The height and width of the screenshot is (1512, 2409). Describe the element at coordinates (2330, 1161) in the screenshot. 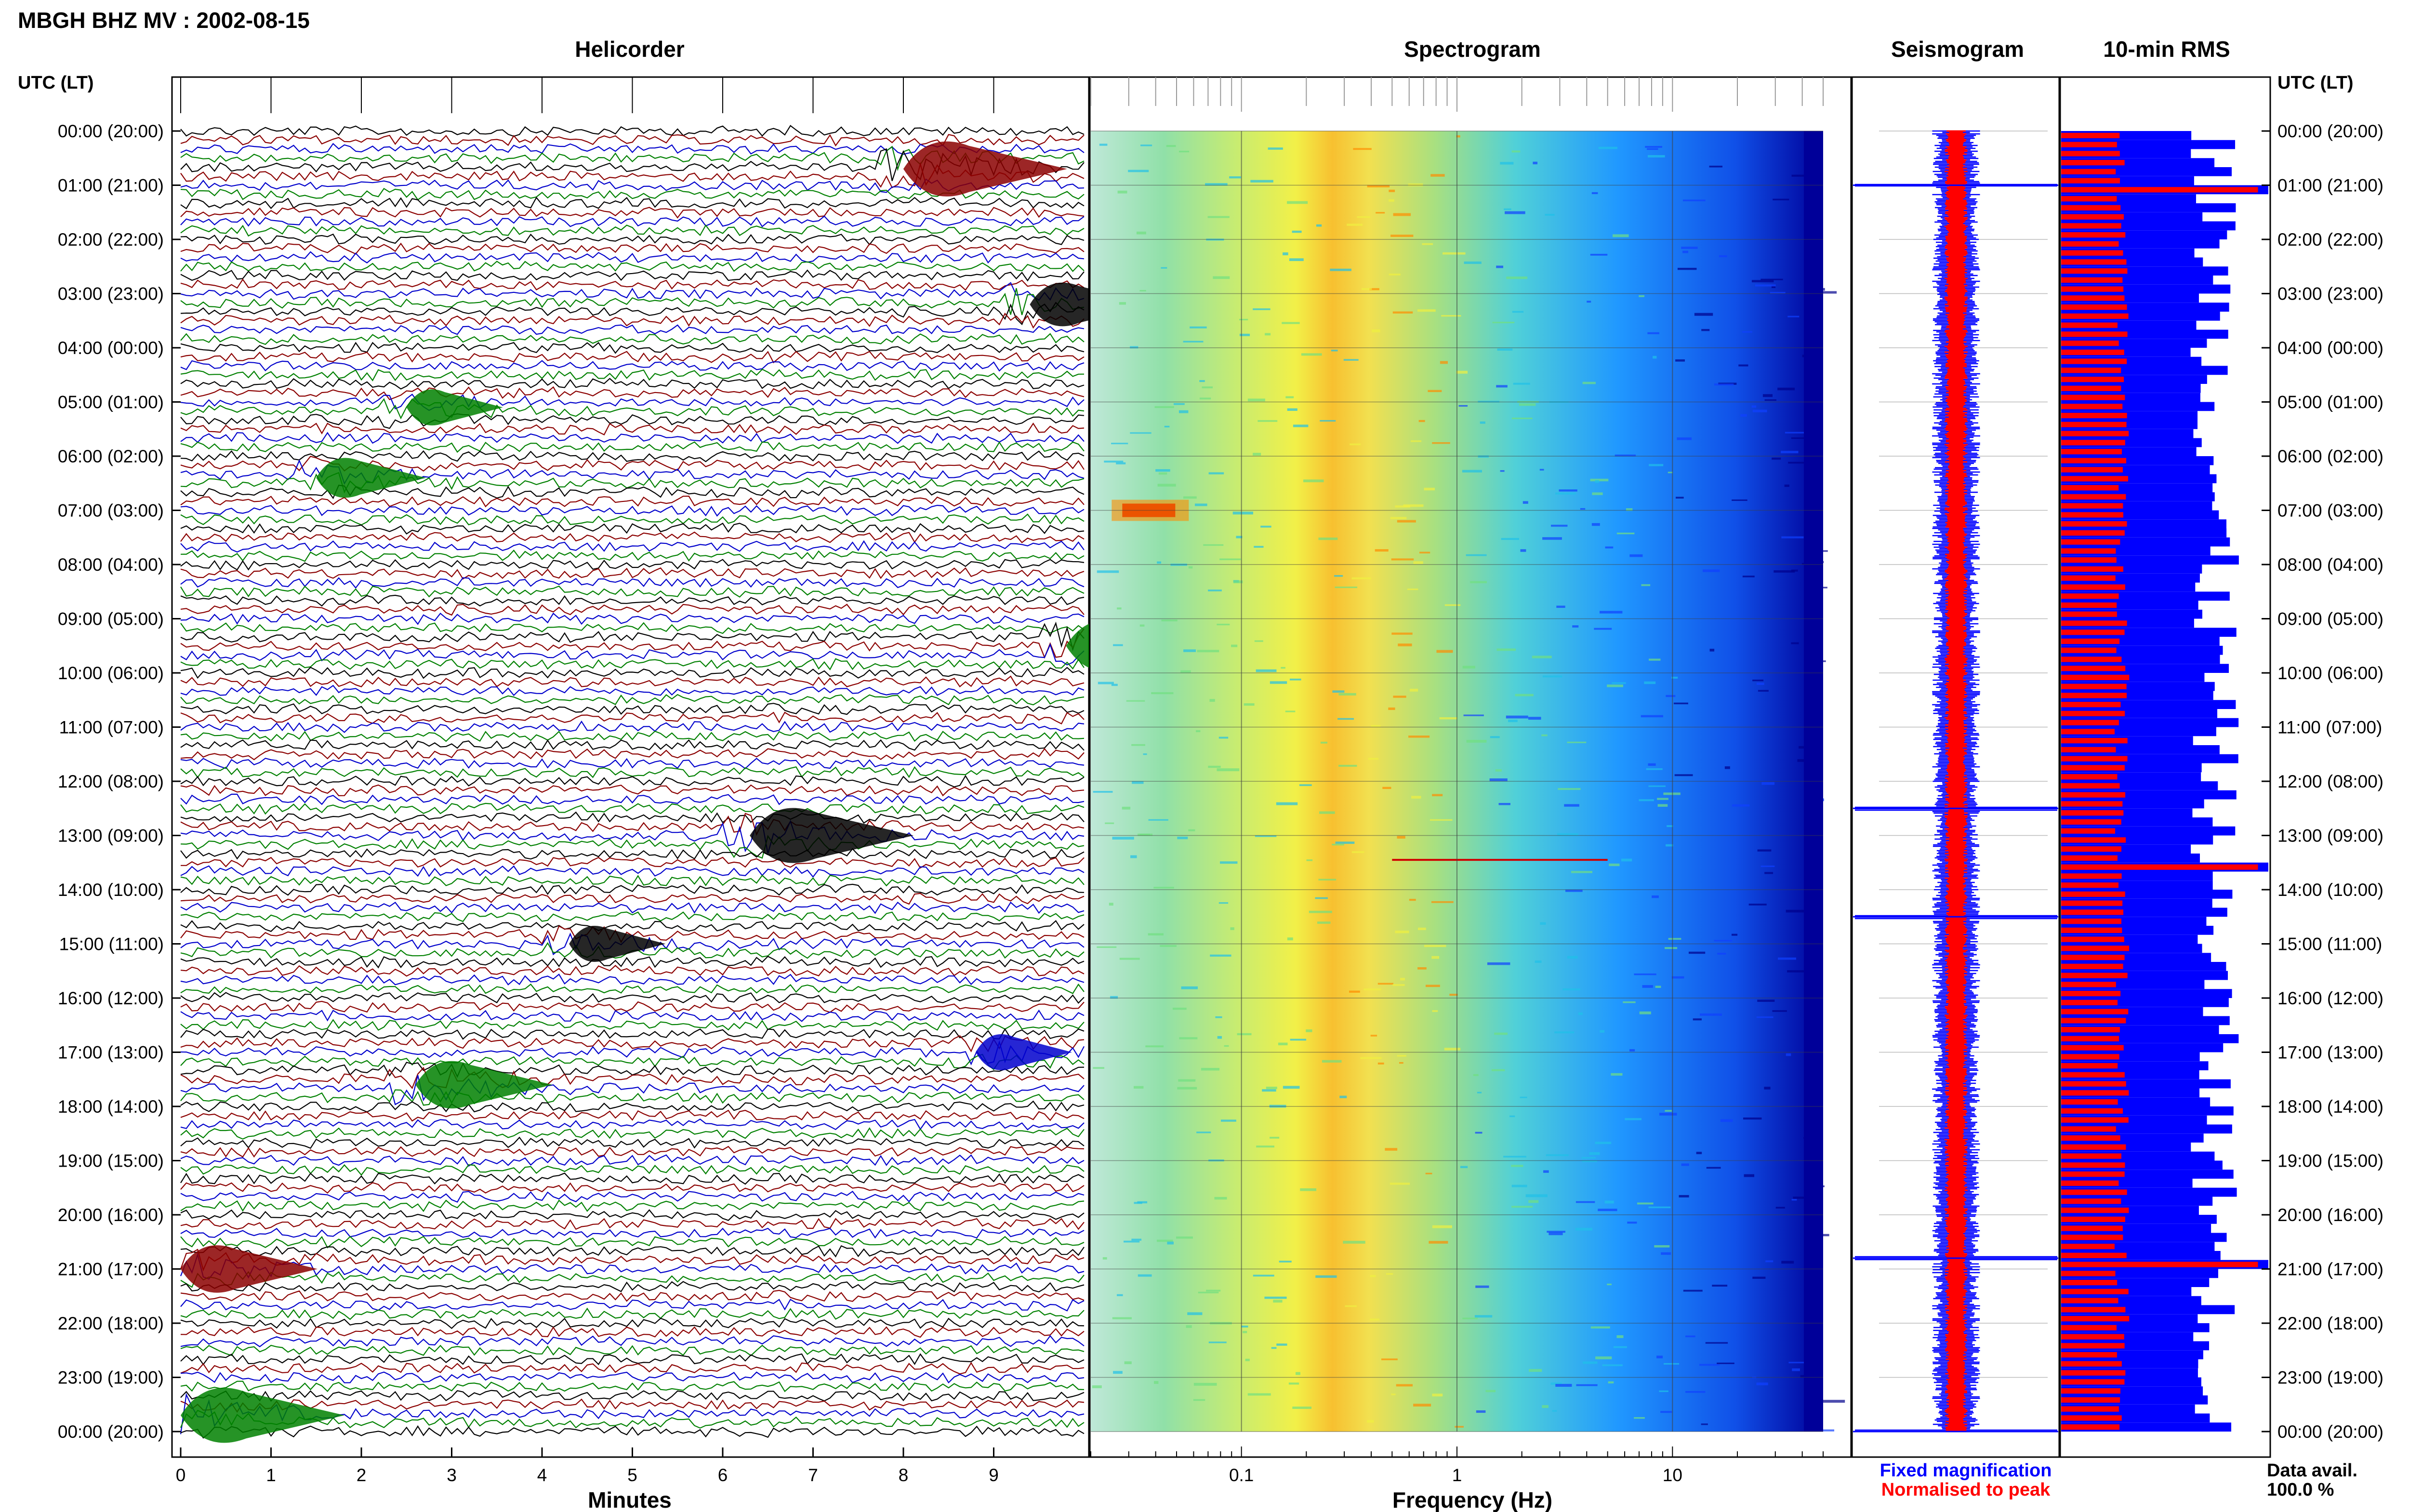

I see `time-tick-right: 19:00 (15:00)` at that location.